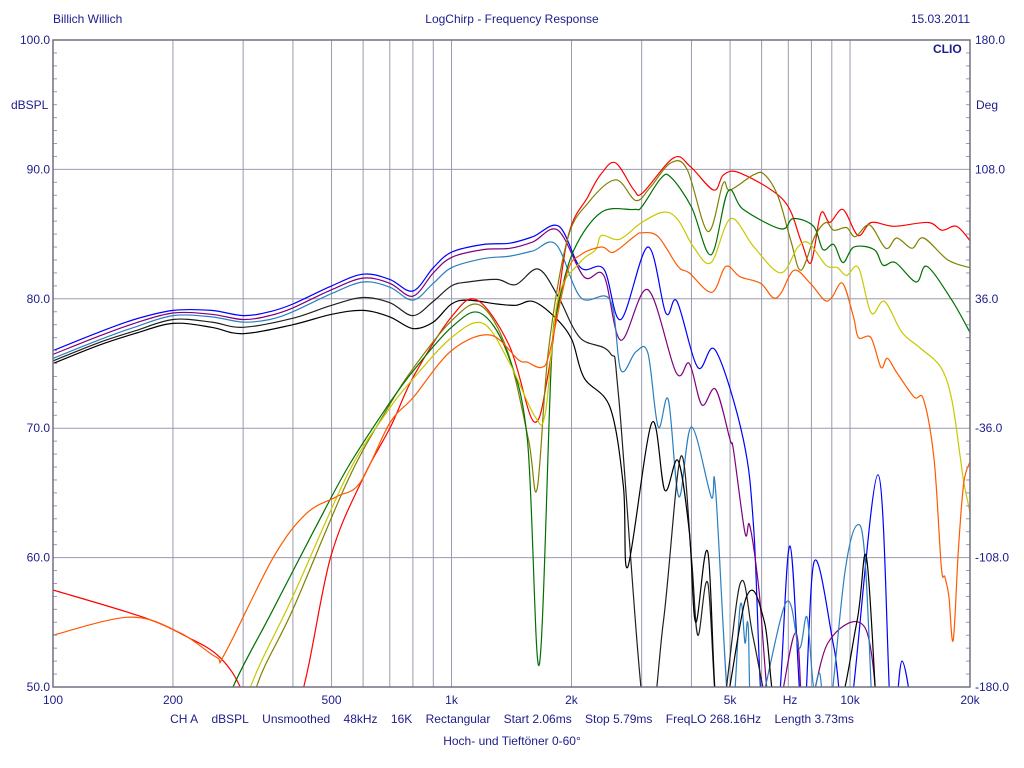  I want to click on freq-lo: FreqLO 268.16Hz, so click(713, 719).